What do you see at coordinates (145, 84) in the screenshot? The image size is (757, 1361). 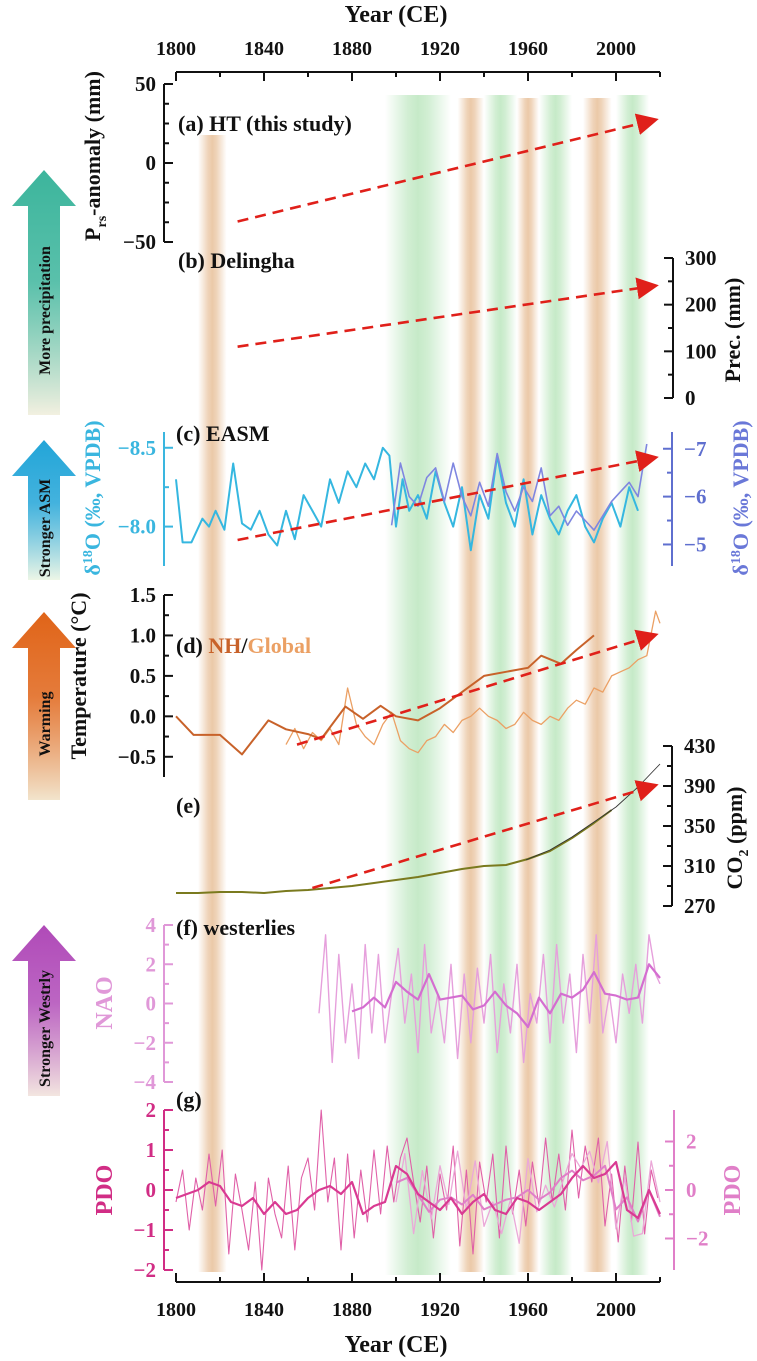 I see `y-tick-label: 50` at bounding box center [145, 84].